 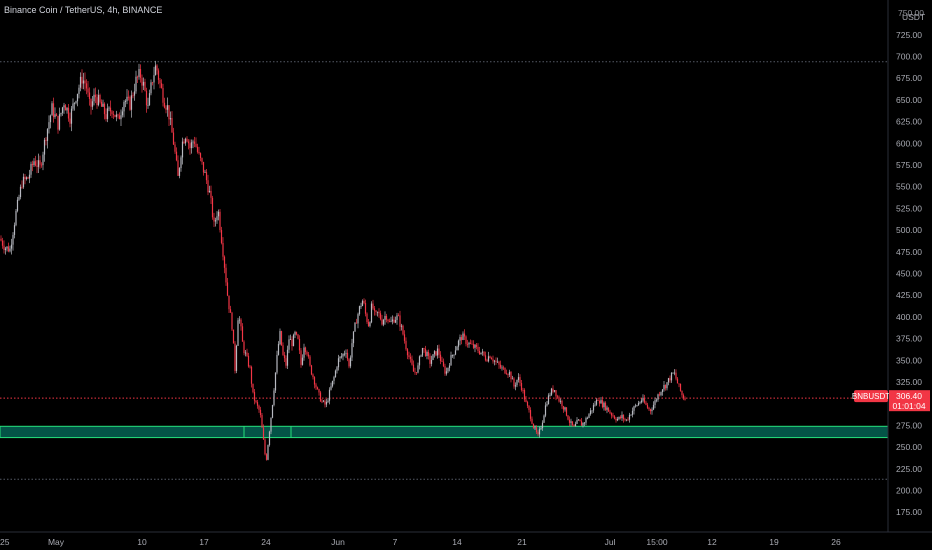 I want to click on support-zone-rect, so click(x=444, y=432).